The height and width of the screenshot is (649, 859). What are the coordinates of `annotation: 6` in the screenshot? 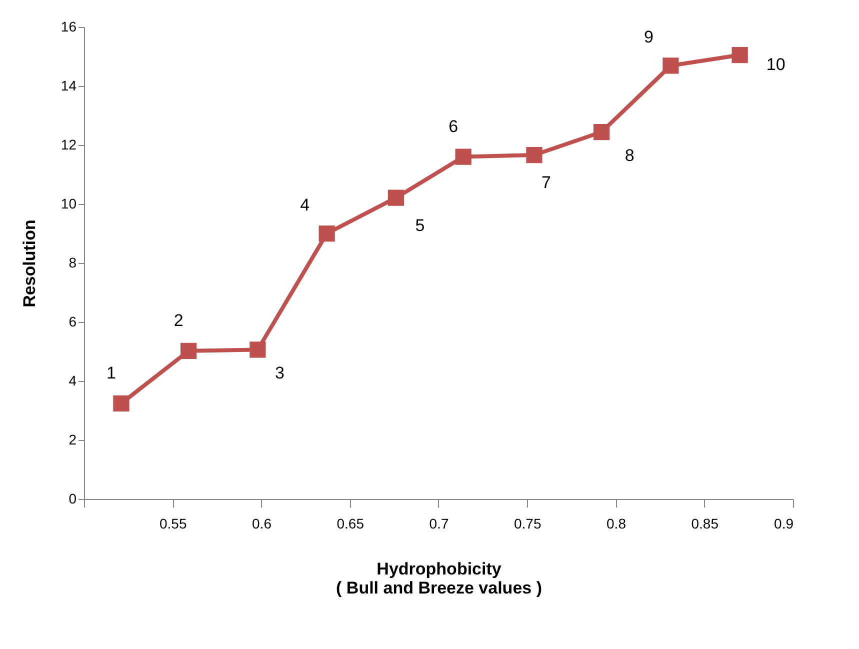 It's located at (453, 126).